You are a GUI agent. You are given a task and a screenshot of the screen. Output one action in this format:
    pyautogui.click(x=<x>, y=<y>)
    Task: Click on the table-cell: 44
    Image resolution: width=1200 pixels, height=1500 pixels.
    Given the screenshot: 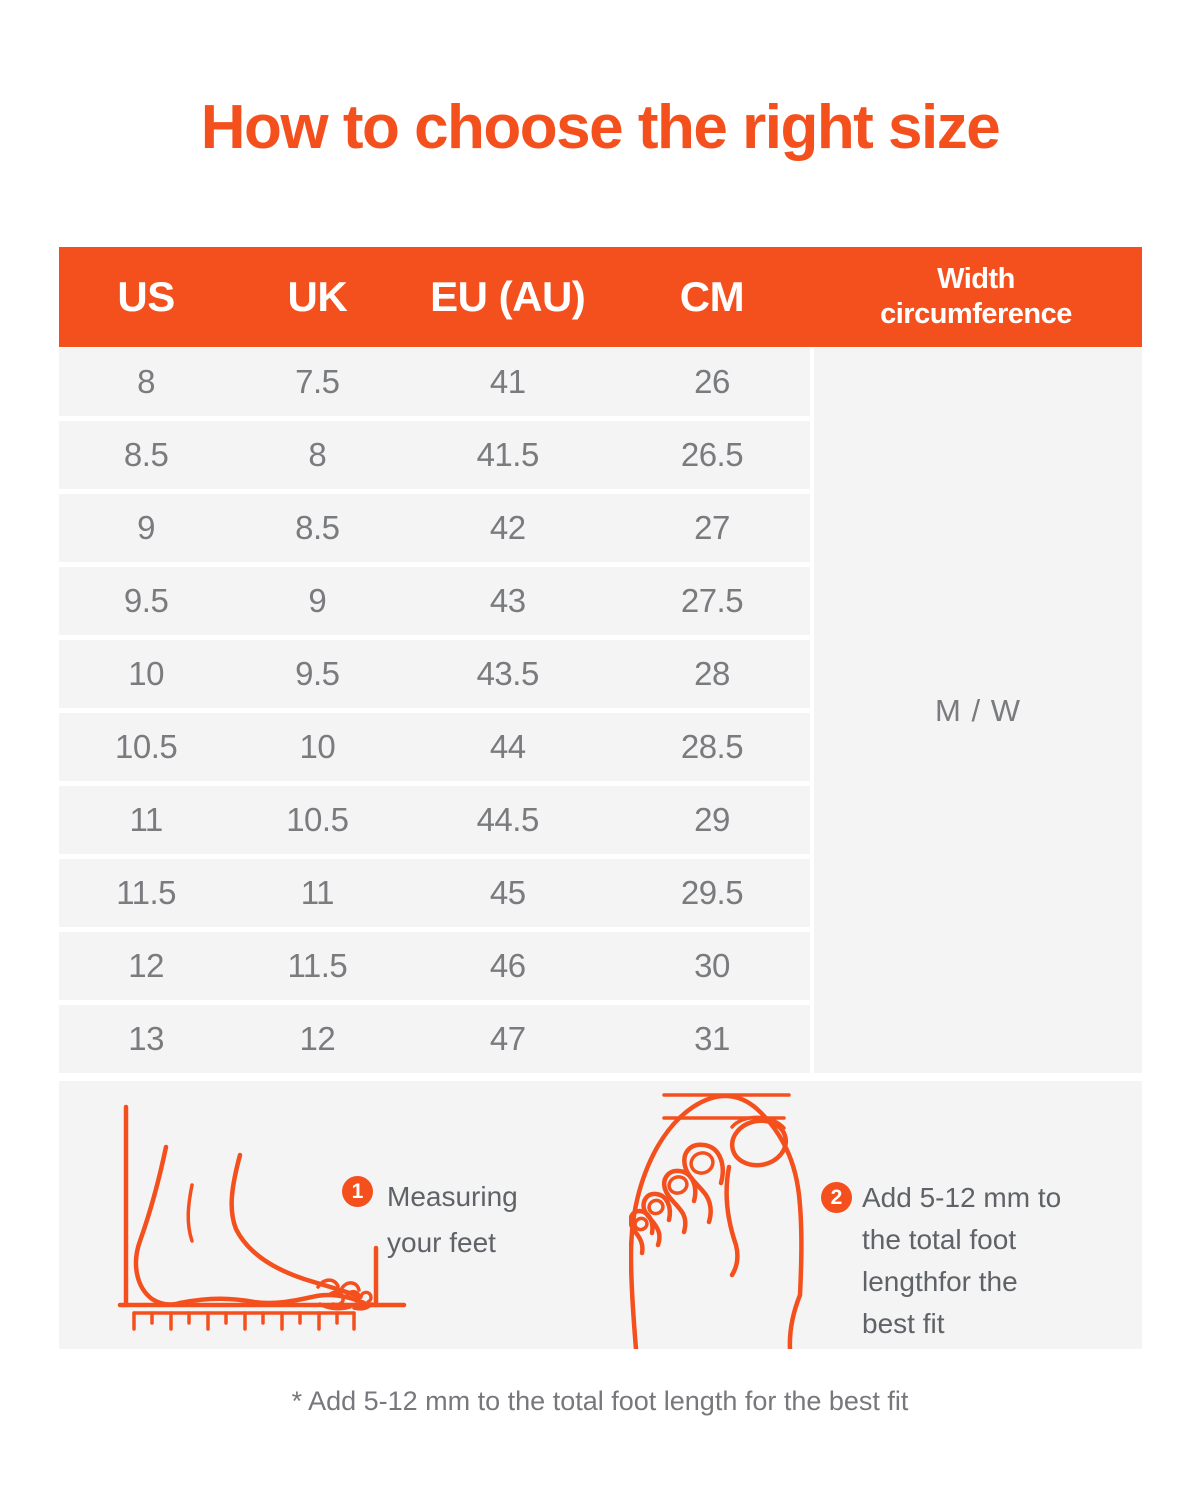 What is the action you would take?
    pyautogui.click(x=507, y=746)
    